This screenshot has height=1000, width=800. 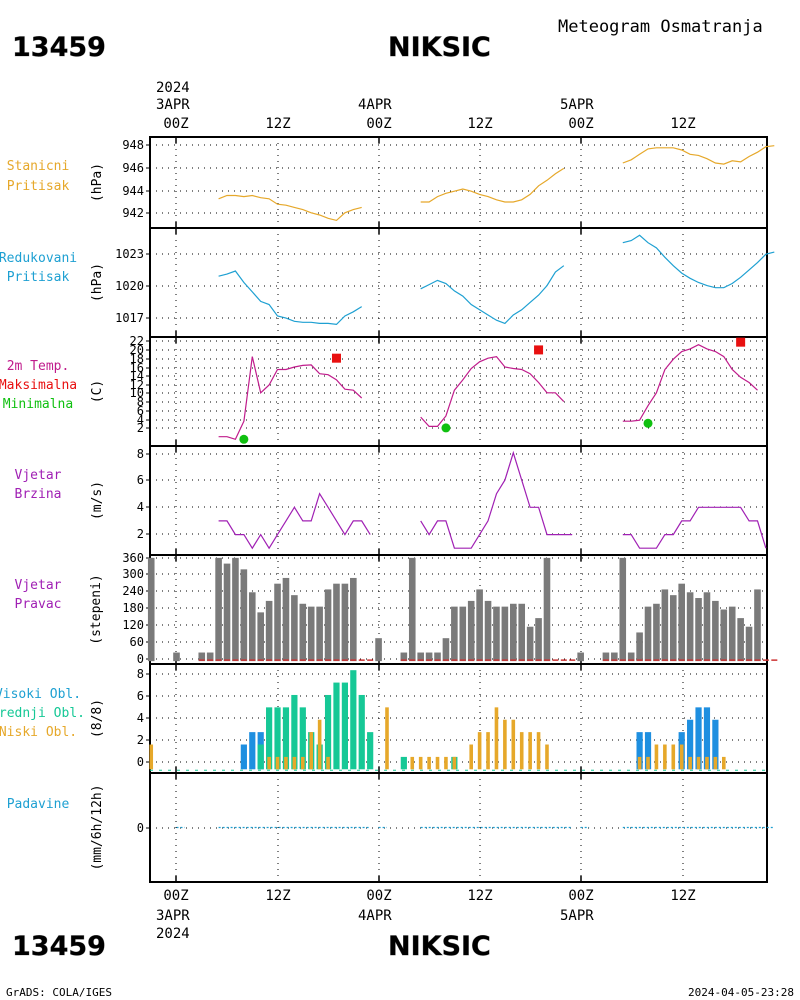 What do you see at coordinates (133, 591) in the screenshot?
I see `y-tick-label: 240` at bounding box center [133, 591].